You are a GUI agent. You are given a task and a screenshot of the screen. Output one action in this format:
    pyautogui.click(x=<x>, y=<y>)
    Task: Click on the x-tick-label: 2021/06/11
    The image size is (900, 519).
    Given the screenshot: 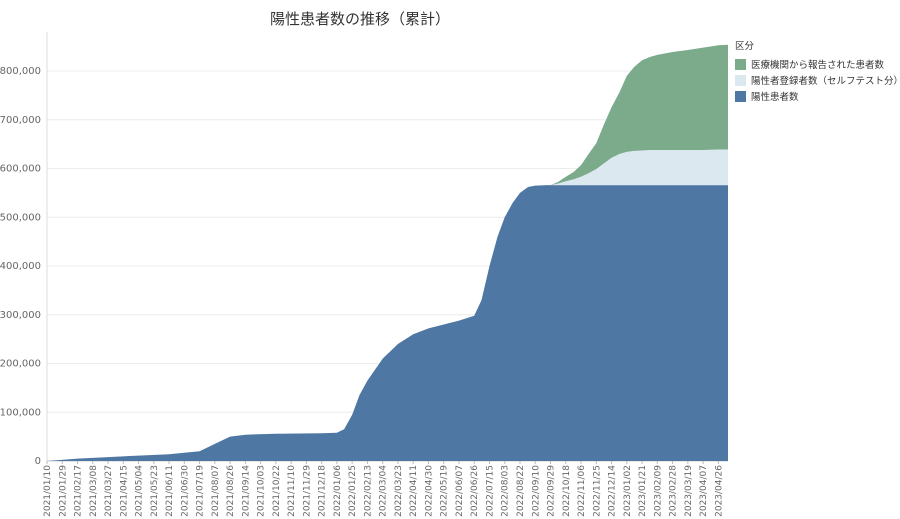 What is the action you would take?
    pyautogui.click(x=170, y=491)
    